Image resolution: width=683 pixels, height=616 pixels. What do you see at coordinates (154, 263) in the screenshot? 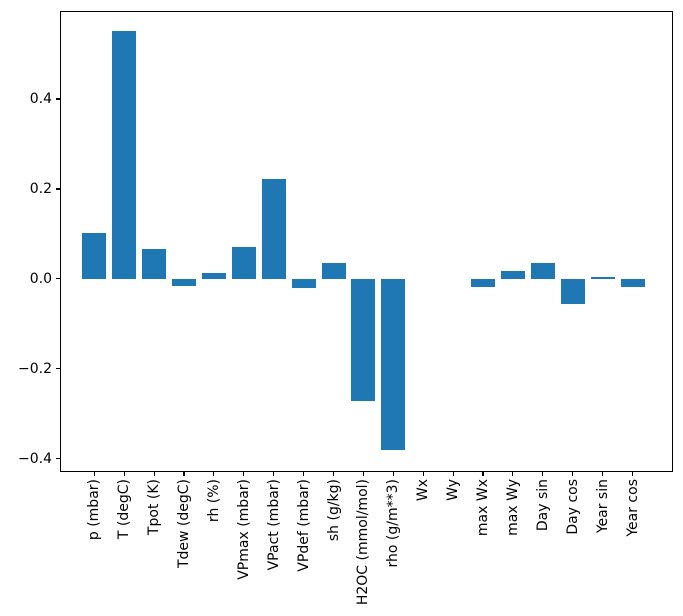
I see `bar-tpot-k` at bounding box center [154, 263].